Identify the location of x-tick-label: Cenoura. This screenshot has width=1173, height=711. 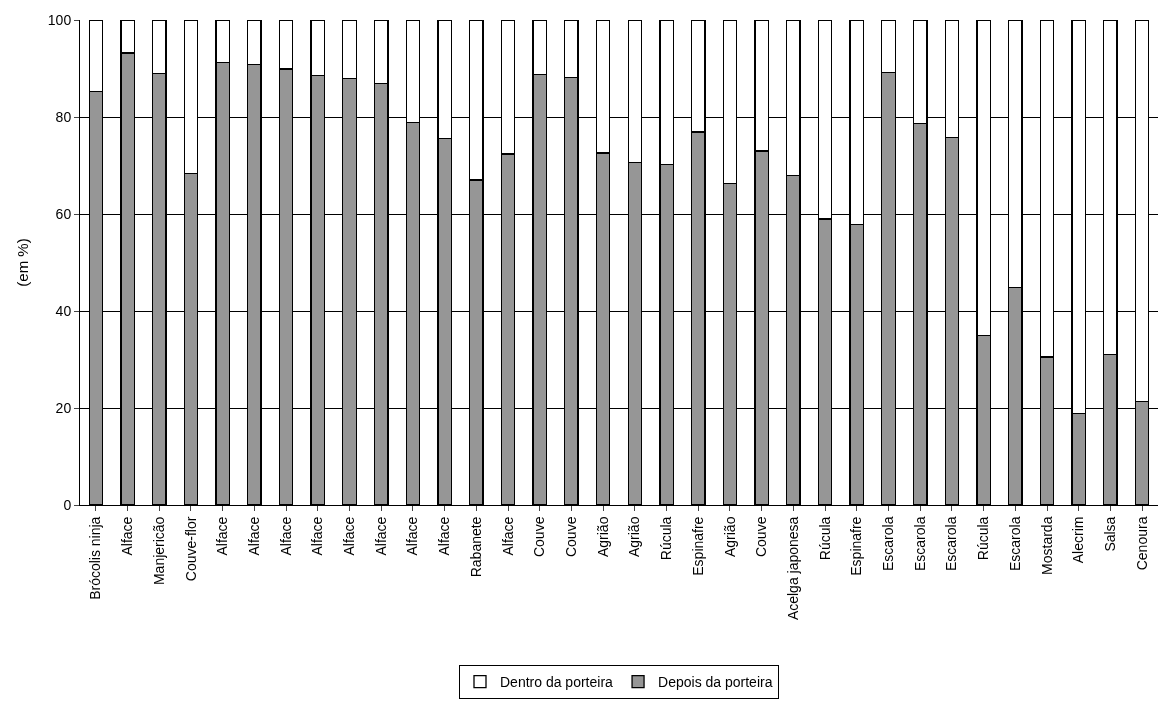
(1141, 543).